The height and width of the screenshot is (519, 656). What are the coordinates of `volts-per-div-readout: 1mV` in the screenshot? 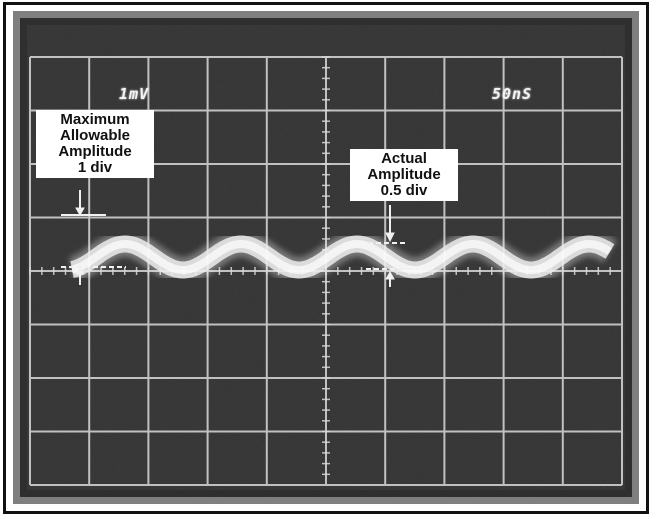 It's located at (134, 94).